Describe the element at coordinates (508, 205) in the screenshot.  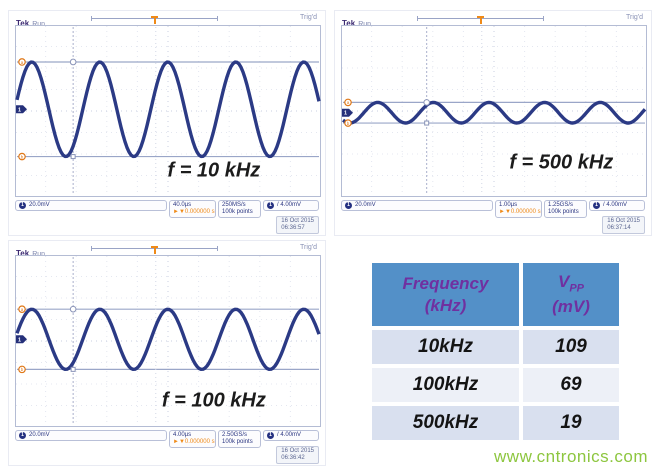
I see `timebase: 1.00µs` at that location.